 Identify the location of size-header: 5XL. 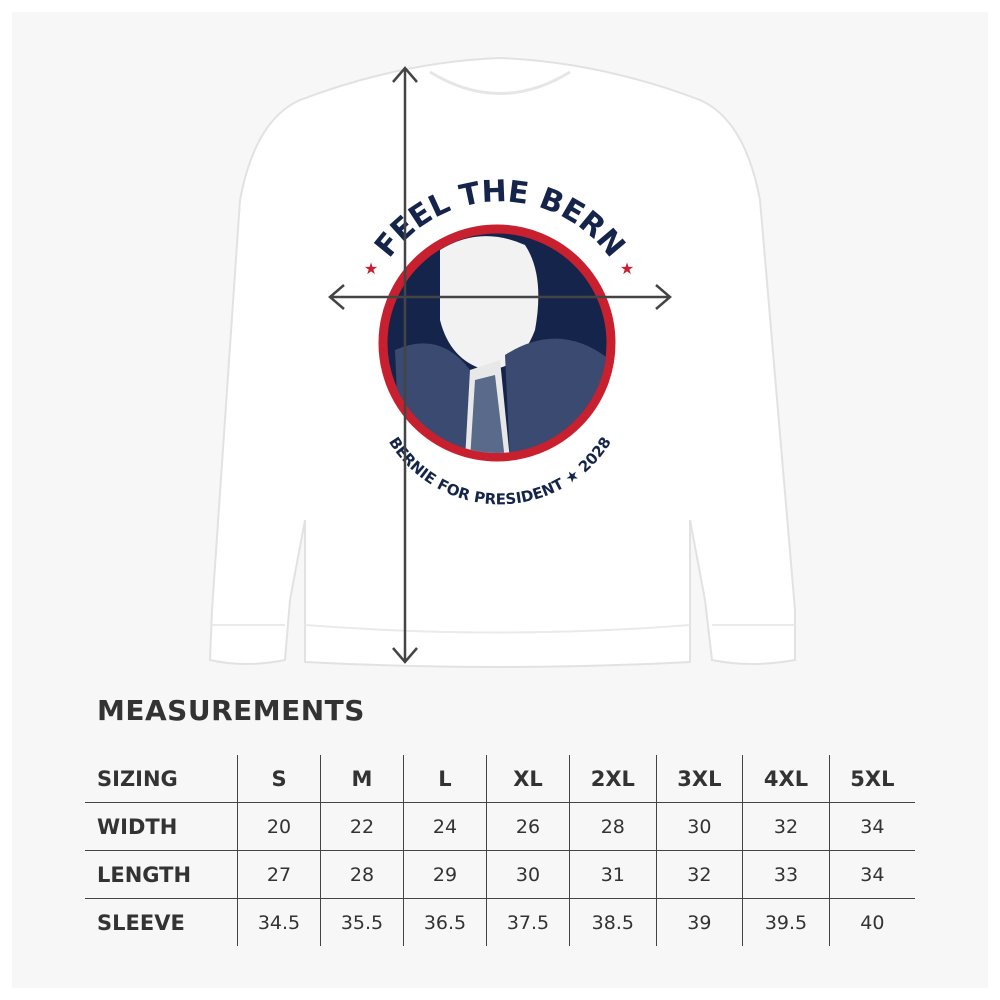
(871, 779).